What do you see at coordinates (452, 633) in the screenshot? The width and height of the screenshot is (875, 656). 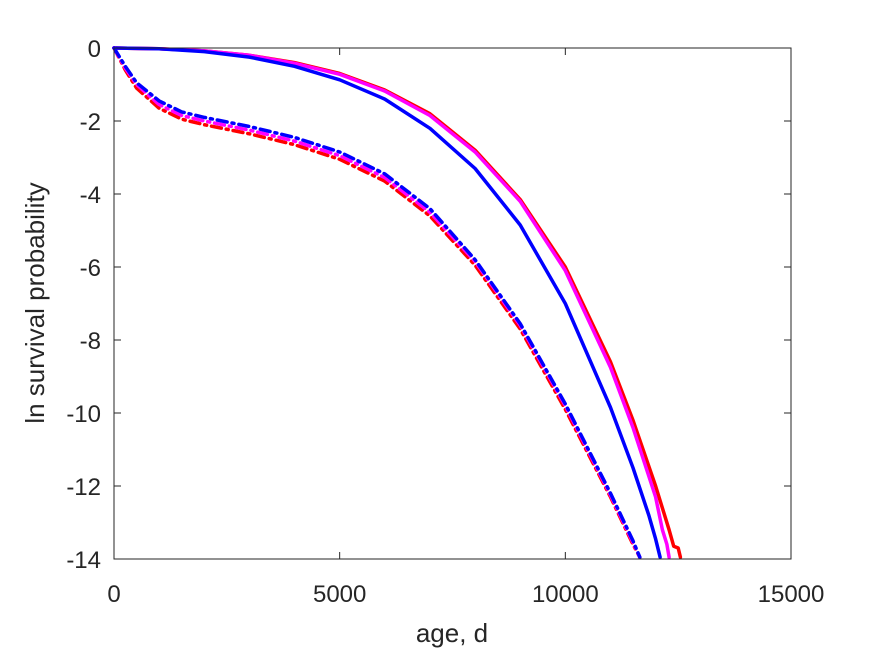 I see `x-axis-label: age, d` at bounding box center [452, 633].